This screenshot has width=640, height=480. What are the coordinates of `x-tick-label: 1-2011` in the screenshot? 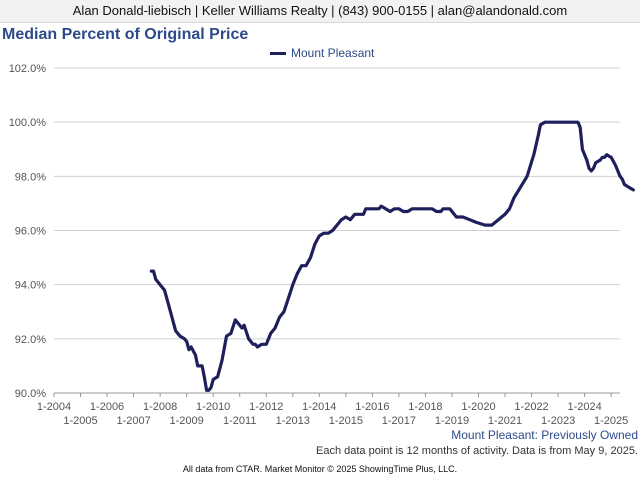 It's located at (239, 421).